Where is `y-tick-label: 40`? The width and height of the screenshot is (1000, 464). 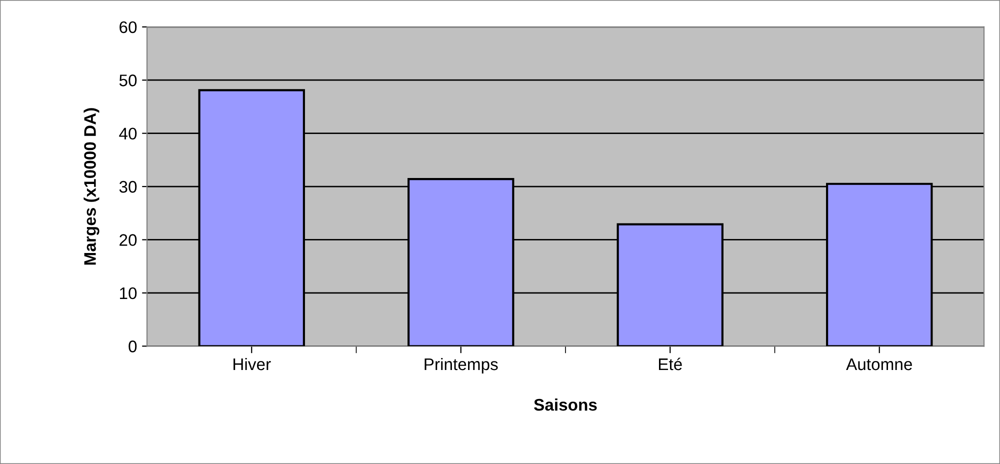
y-tick-label: 40 is located at coordinates (128, 134).